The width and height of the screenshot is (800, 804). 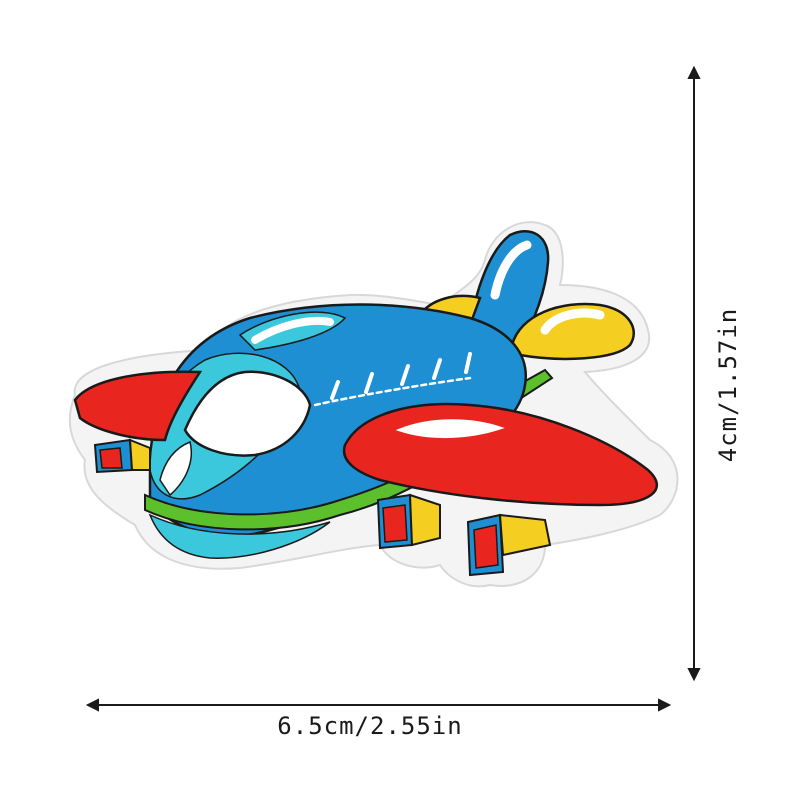 I want to click on height-dimension-arrow, so click(x=694, y=373).